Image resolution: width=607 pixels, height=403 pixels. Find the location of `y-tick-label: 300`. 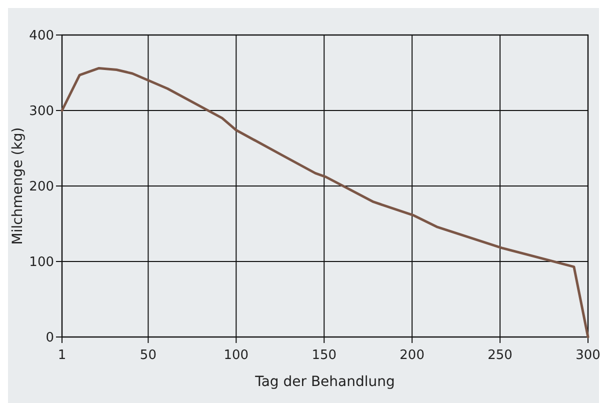

y-tick-label: 300 is located at coordinates (41, 112).